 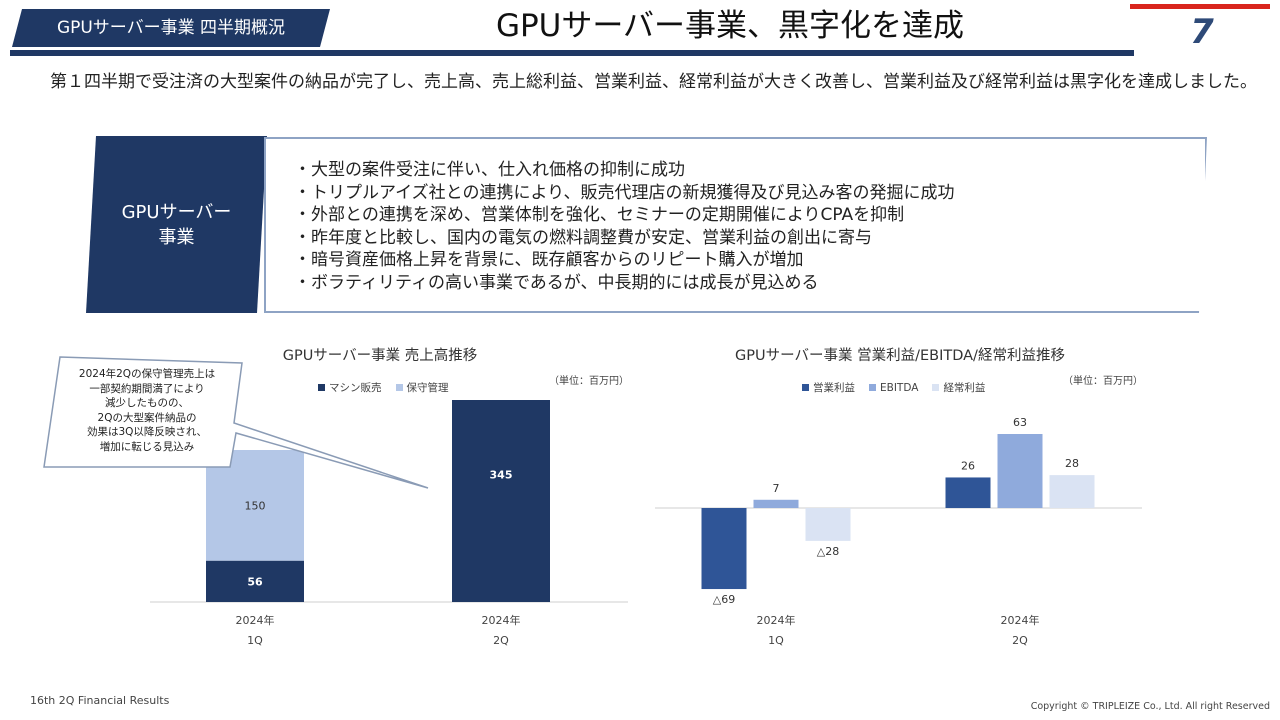 What do you see at coordinates (176, 212) in the screenshot?
I see `business-label-line1: GPUサーバー` at bounding box center [176, 212].